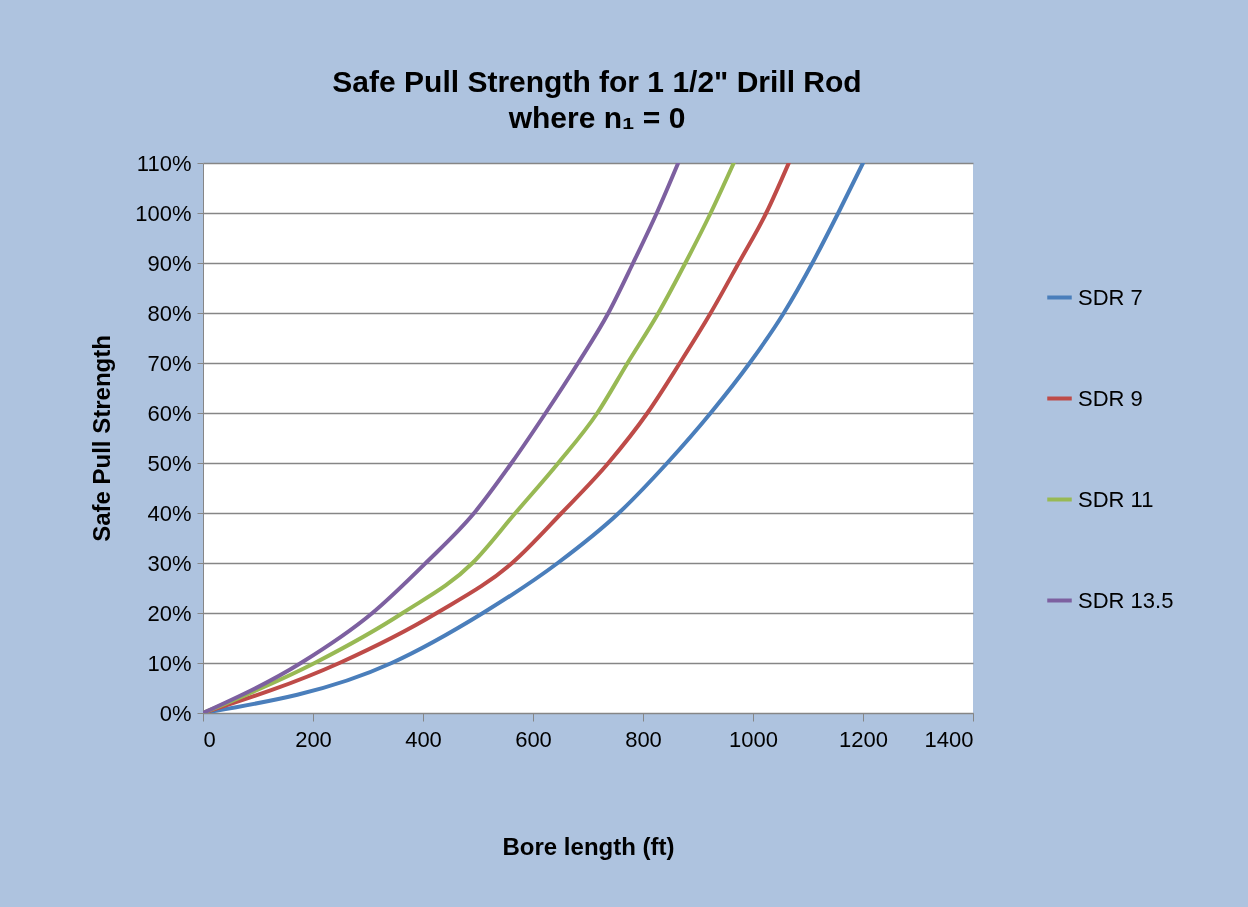 The image size is (1248, 907). What do you see at coordinates (863, 739) in the screenshot?
I see `x-tick-label: 1200` at bounding box center [863, 739].